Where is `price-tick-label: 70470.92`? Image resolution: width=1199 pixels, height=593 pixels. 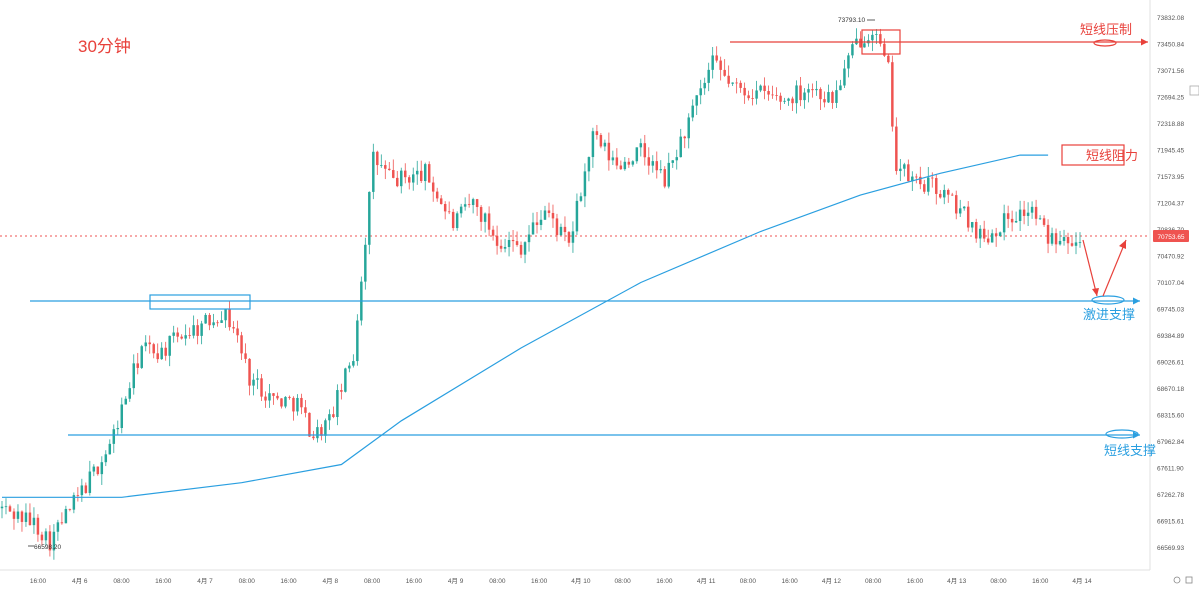 price-tick-label: 70470.92 is located at coordinates (1170, 257).